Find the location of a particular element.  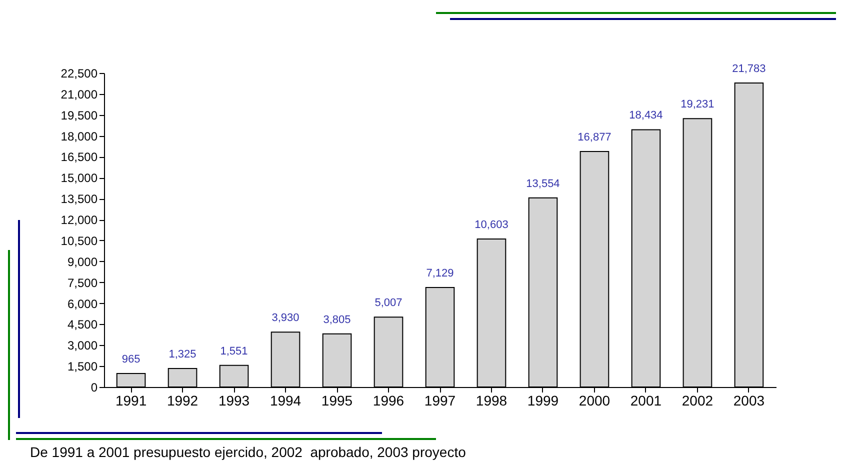

data-label: 7,129 is located at coordinates (440, 274).